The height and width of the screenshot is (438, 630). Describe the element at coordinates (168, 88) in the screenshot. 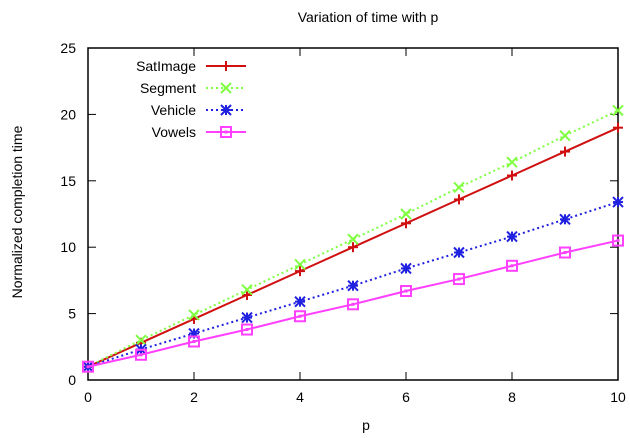

I see `legend-label: Segment` at that location.